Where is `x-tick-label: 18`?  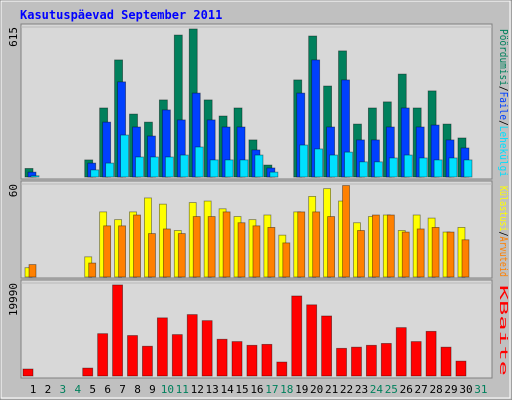 x-tick-label: 18 is located at coordinates (286, 389).